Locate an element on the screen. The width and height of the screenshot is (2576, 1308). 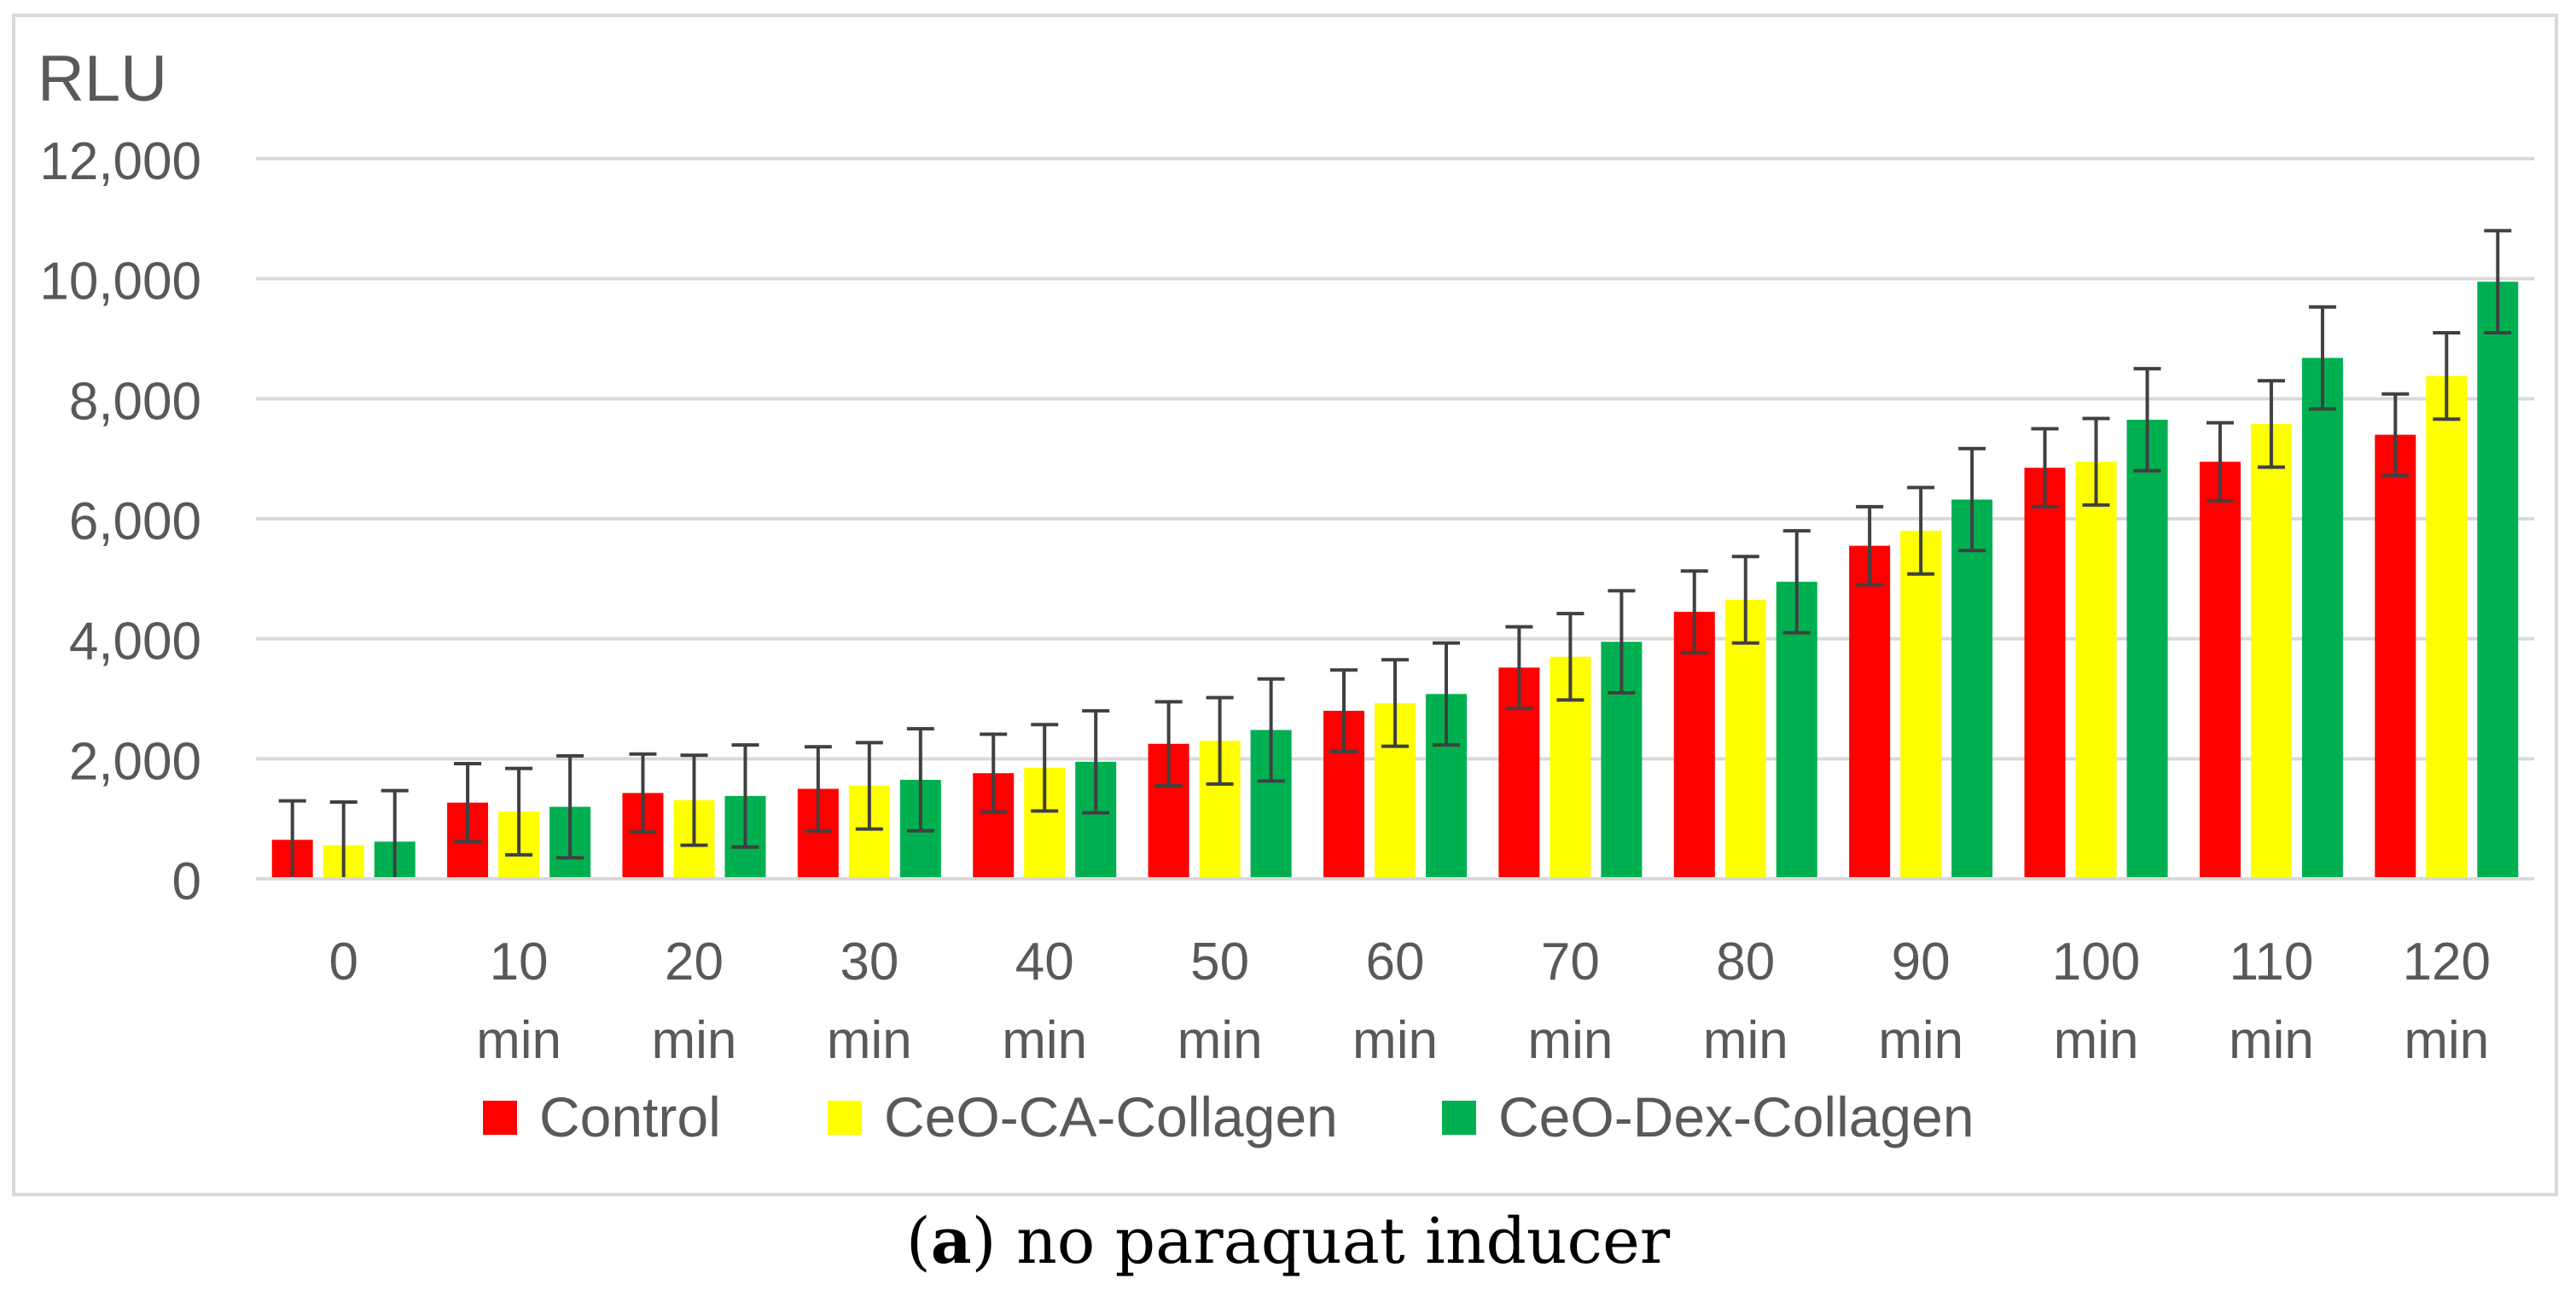
x-tick-label-line: 80 is located at coordinates (1745, 962).